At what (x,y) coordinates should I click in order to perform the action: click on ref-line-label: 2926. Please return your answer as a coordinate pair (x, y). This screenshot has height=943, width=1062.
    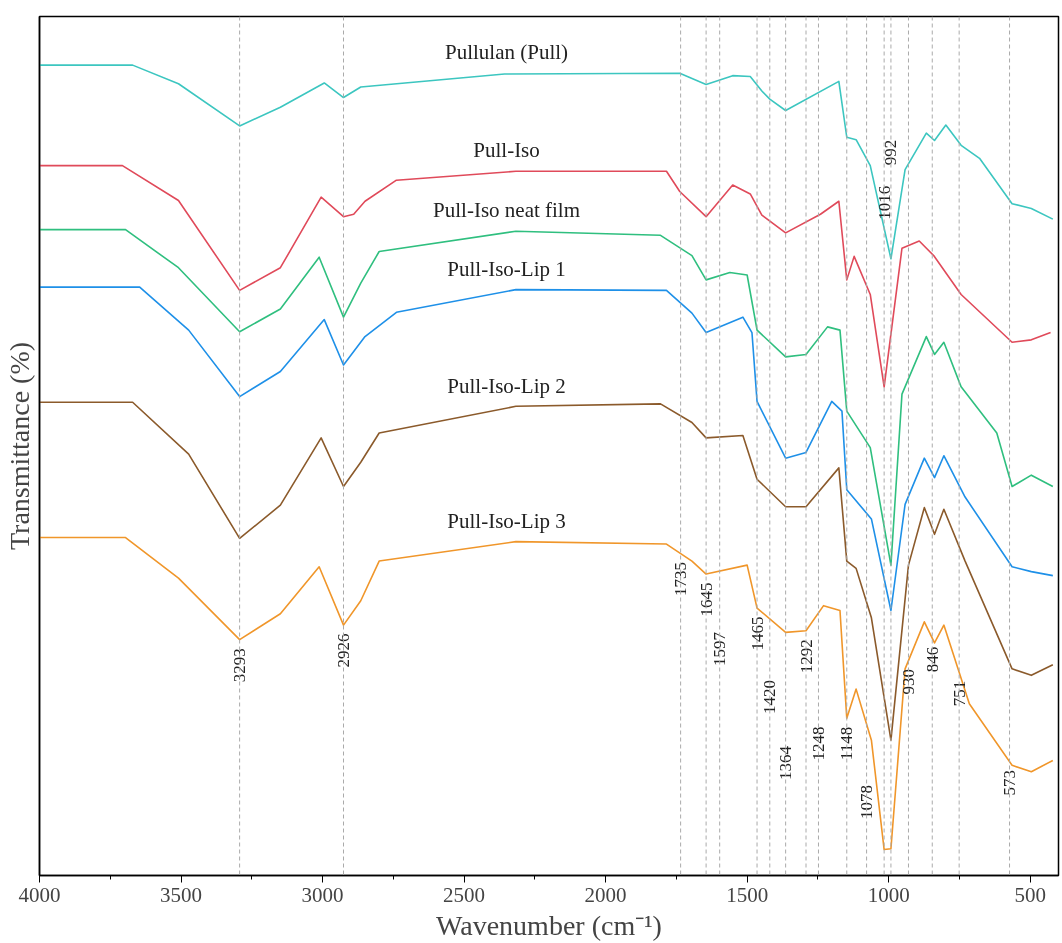
    Looking at the image, I should click on (343, 650).